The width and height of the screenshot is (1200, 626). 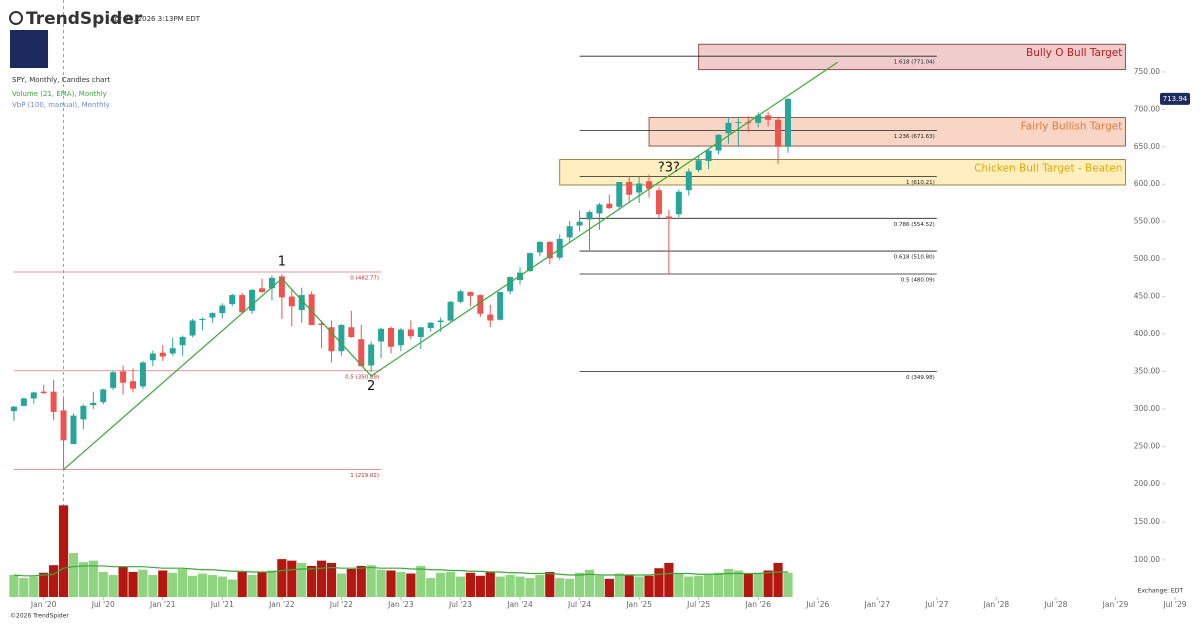 What do you see at coordinates (364, 476) in the screenshot?
I see `fib-label: 1 (219.02)` at bounding box center [364, 476].